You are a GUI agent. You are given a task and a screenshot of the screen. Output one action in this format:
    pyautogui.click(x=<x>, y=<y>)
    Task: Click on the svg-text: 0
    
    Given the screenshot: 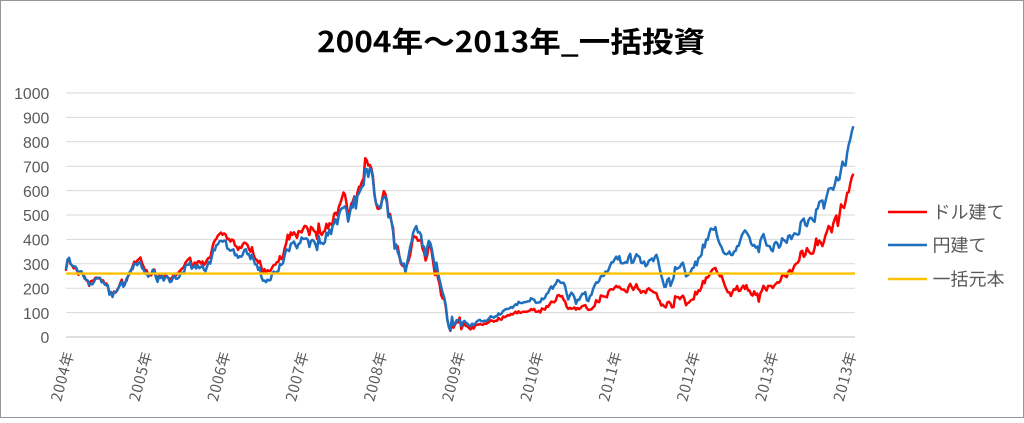 What is the action you would take?
    pyautogui.click(x=45, y=338)
    